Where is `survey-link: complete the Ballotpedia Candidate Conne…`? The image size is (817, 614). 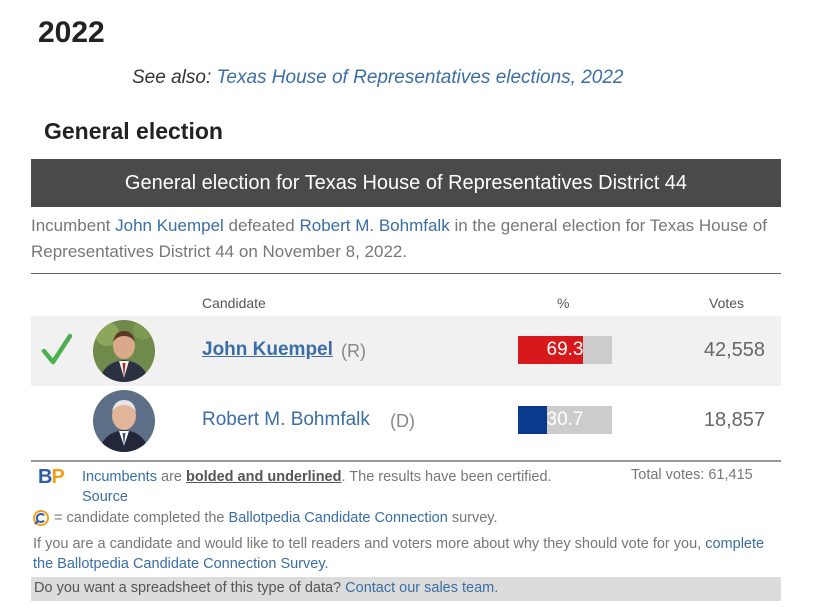 survey-link: complete the Ballotpedia Candidate Conne… is located at coordinates (399, 554).